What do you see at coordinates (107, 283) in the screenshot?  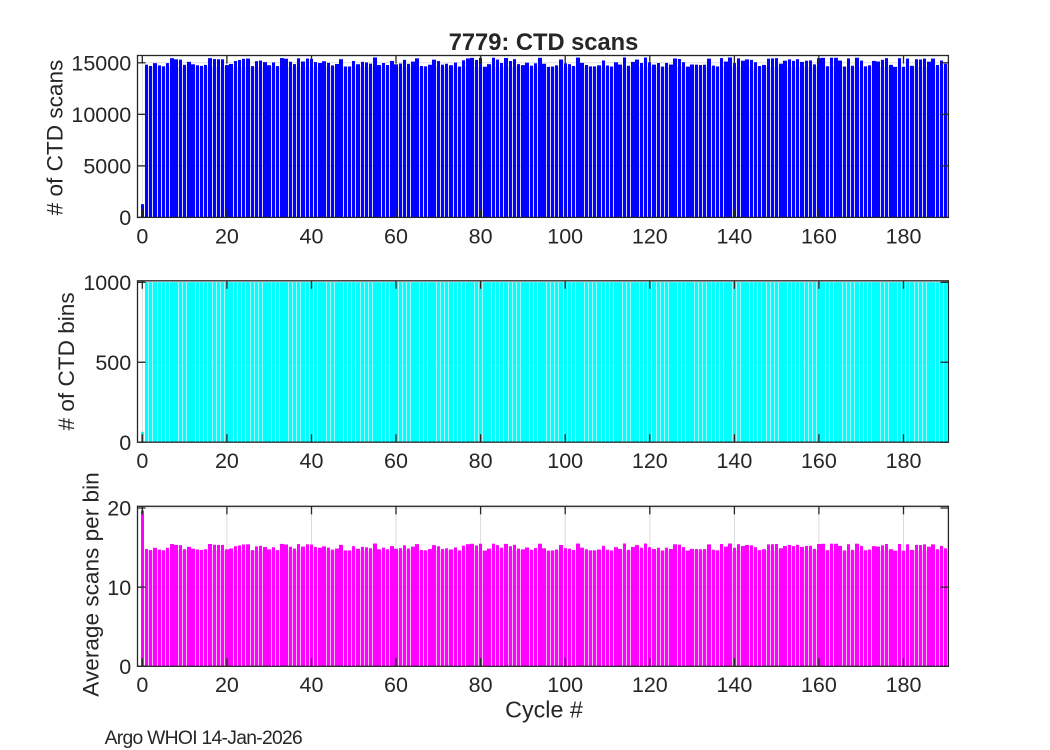 I see `svg-text: 1000` at bounding box center [107, 283].